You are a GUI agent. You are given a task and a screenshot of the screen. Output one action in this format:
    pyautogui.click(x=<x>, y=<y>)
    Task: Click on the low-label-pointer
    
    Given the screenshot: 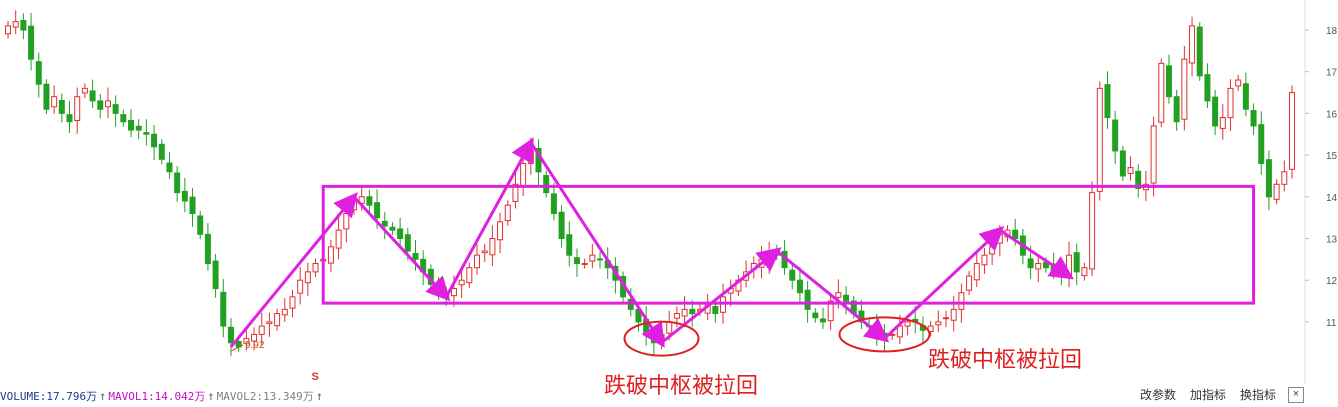 What is the action you would take?
    pyautogui.click(x=237, y=348)
    